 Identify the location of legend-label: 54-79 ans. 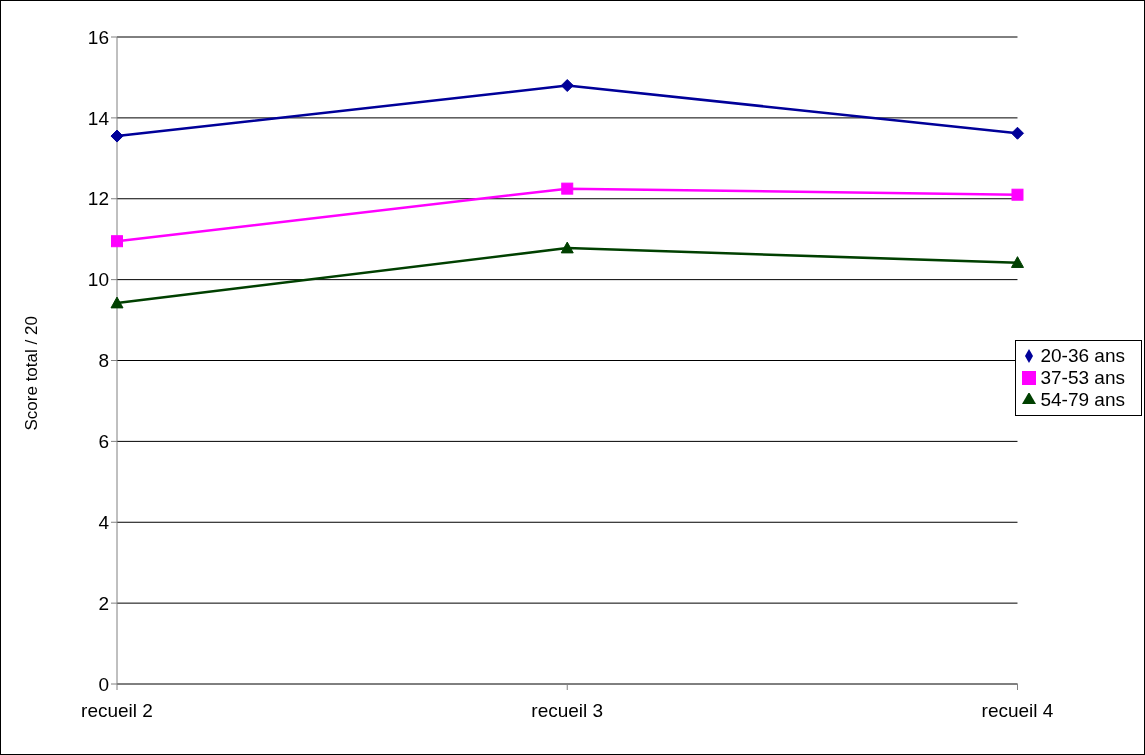
(1082, 399).